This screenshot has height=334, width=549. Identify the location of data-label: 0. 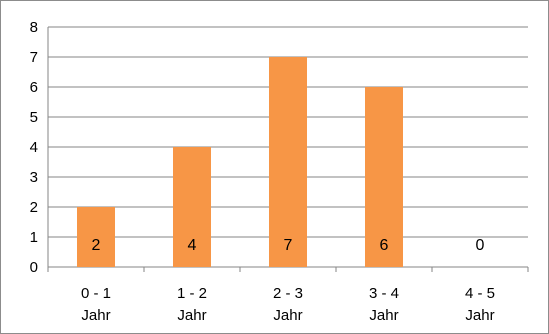
(480, 245).